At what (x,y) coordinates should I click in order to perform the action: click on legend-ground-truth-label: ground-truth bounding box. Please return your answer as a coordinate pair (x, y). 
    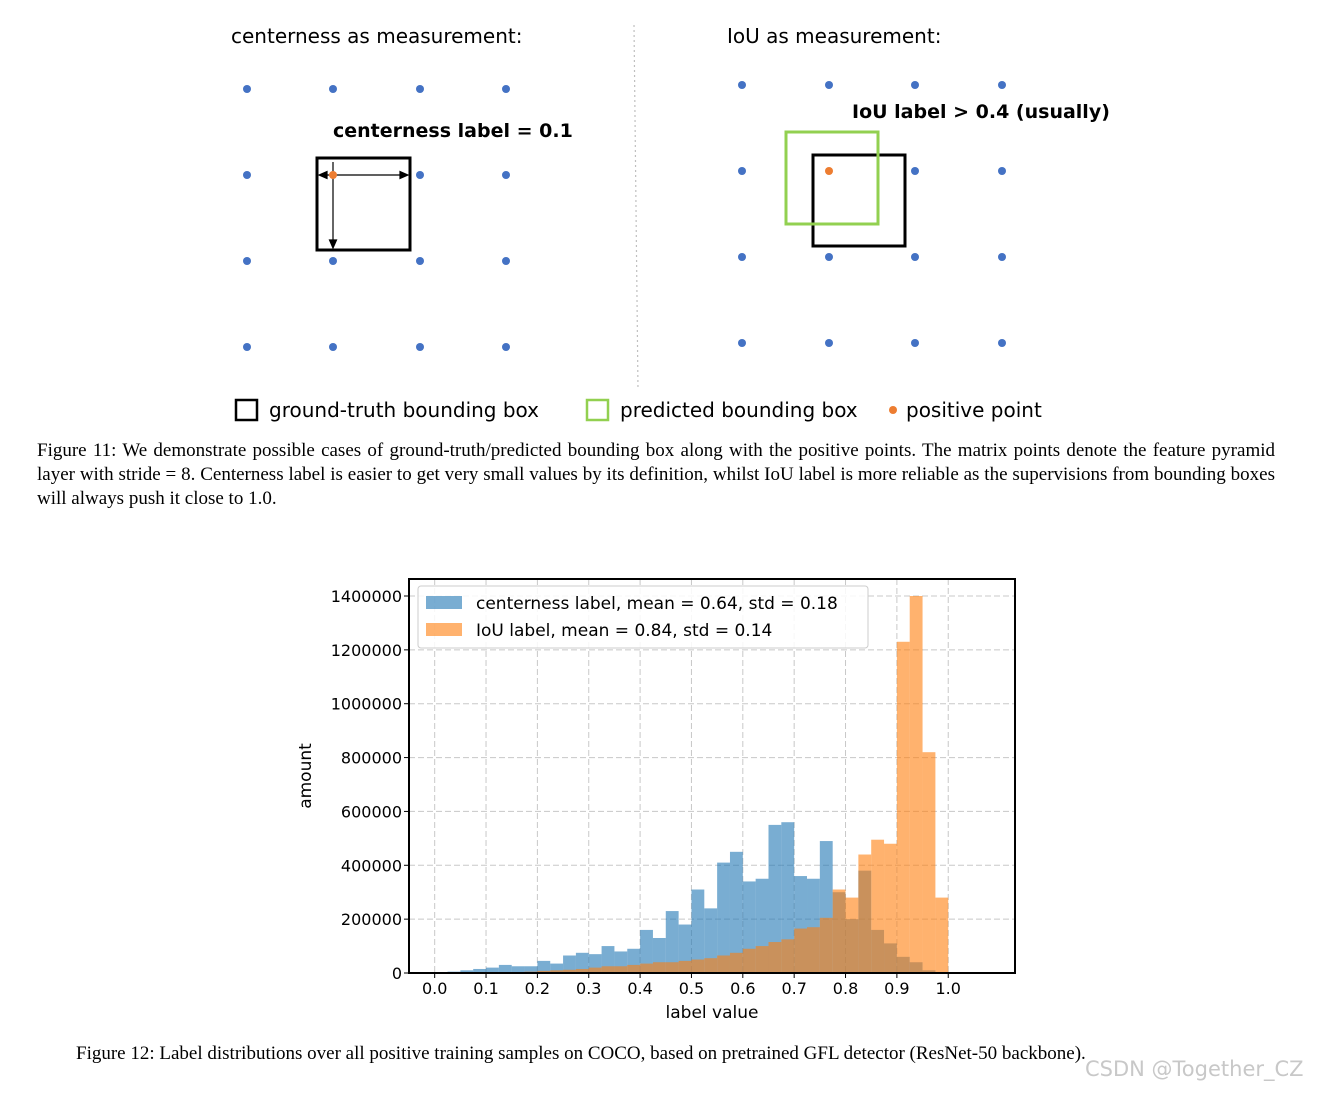
    Looking at the image, I should click on (404, 410).